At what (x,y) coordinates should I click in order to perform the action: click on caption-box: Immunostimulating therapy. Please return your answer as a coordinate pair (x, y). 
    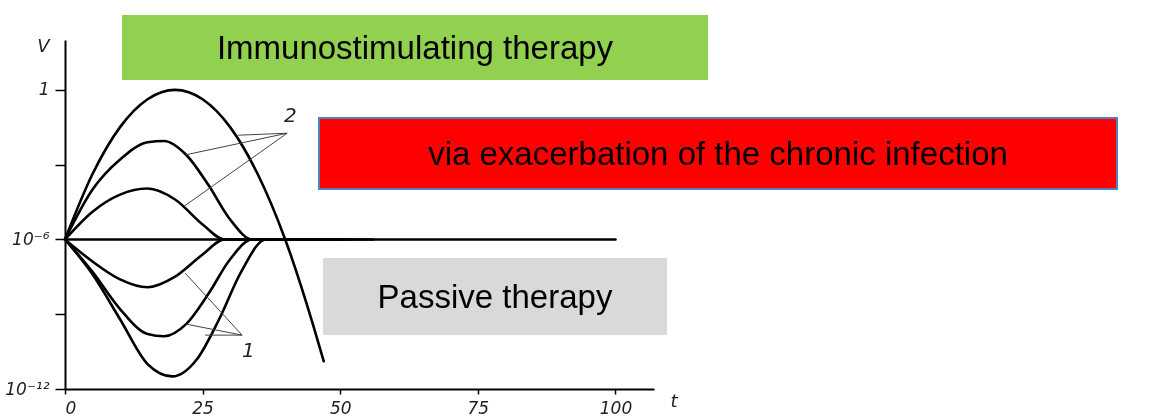
    Looking at the image, I should click on (415, 47).